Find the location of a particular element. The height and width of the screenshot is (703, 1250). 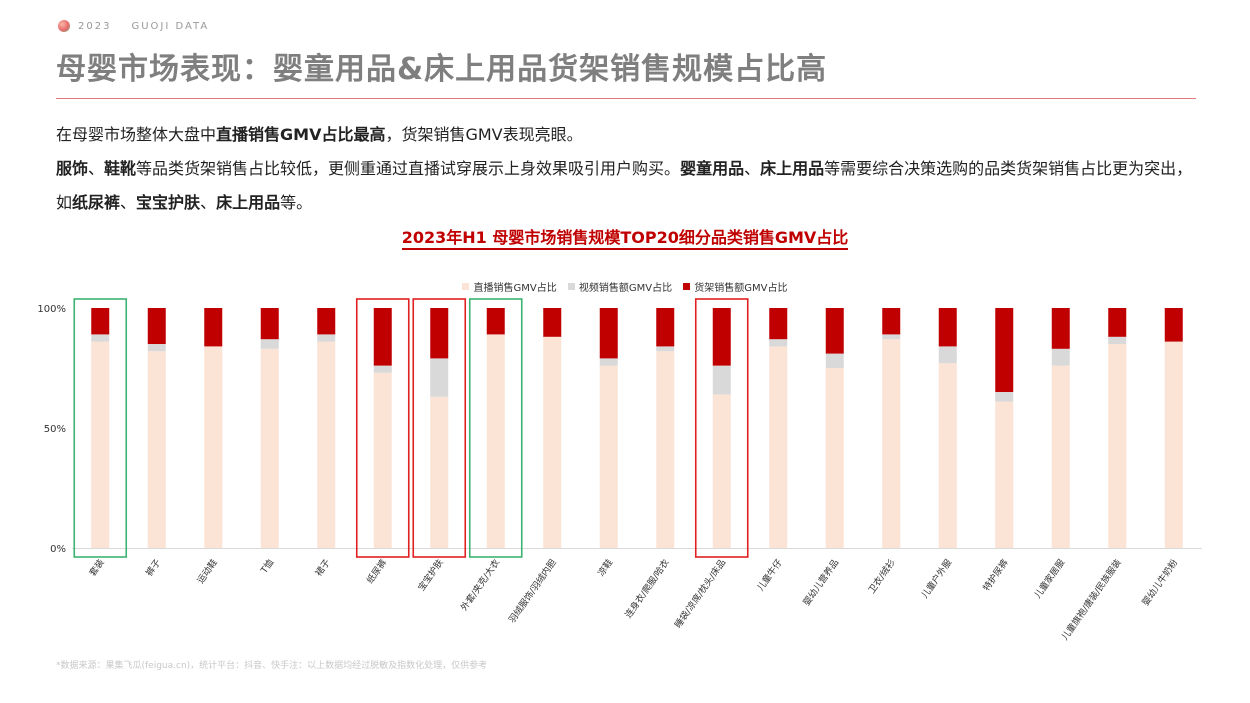

brand-year: 2023 is located at coordinates (95, 26).